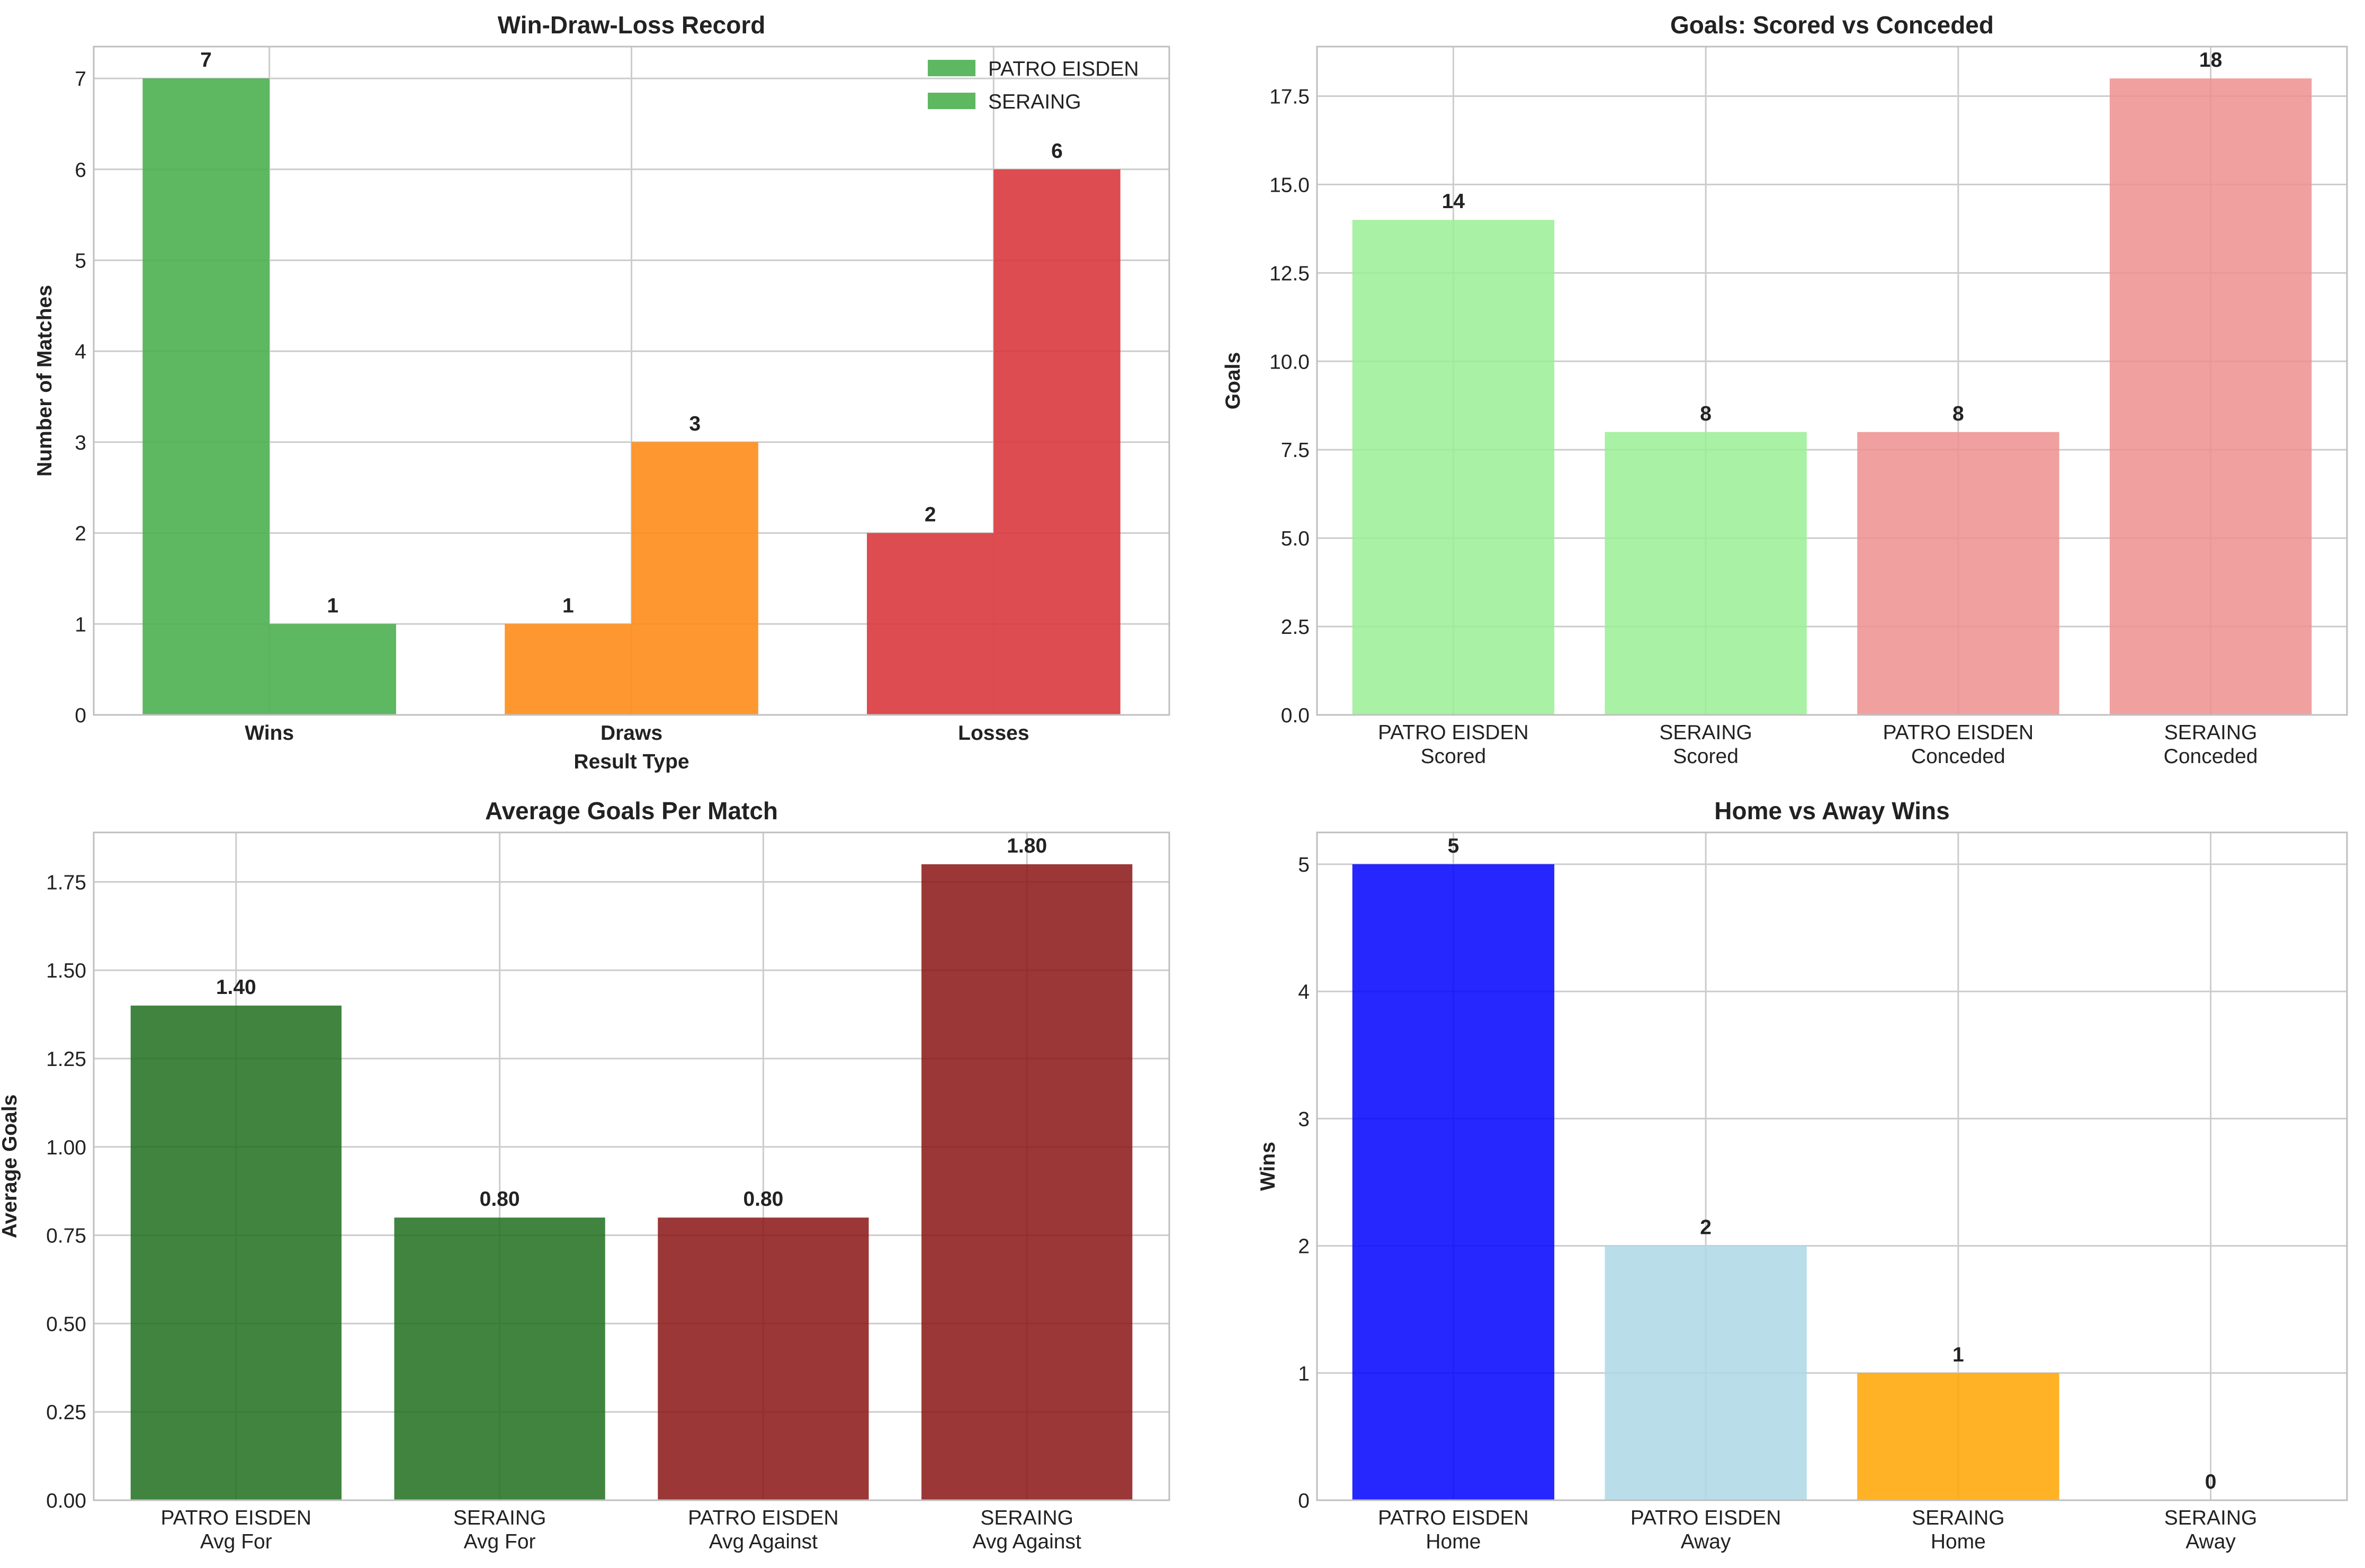 The width and height of the screenshot is (2365, 1568). I want to click on y-tick-label: 0.00, so click(66, 1501).